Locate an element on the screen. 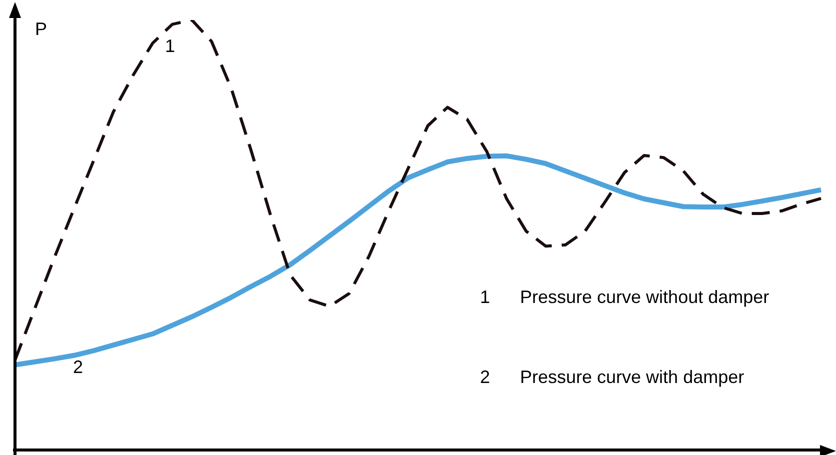 Image resolution: width=836 pixels, height=455 pixels. annotation: 2 is located at coordinates (78, 366).